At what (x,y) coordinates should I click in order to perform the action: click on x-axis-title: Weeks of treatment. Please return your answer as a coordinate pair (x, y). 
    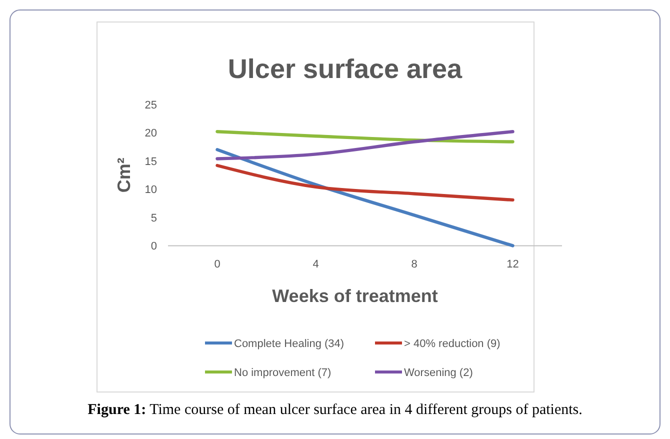
    Looking at the image, I should click on (355, 296).